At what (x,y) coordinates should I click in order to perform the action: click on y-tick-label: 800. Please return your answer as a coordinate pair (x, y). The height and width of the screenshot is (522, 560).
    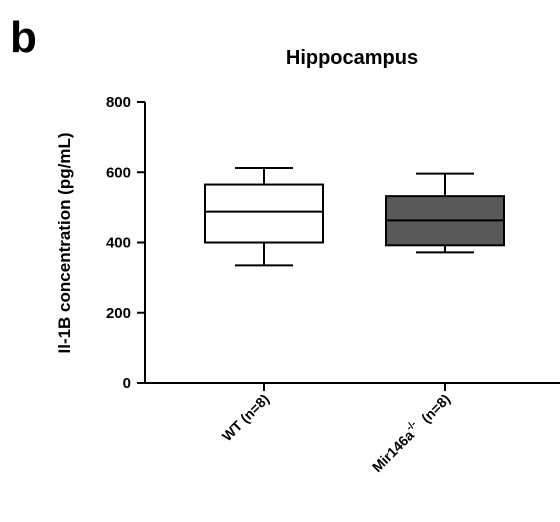
    Looking at the image, I should click on (118, 102).